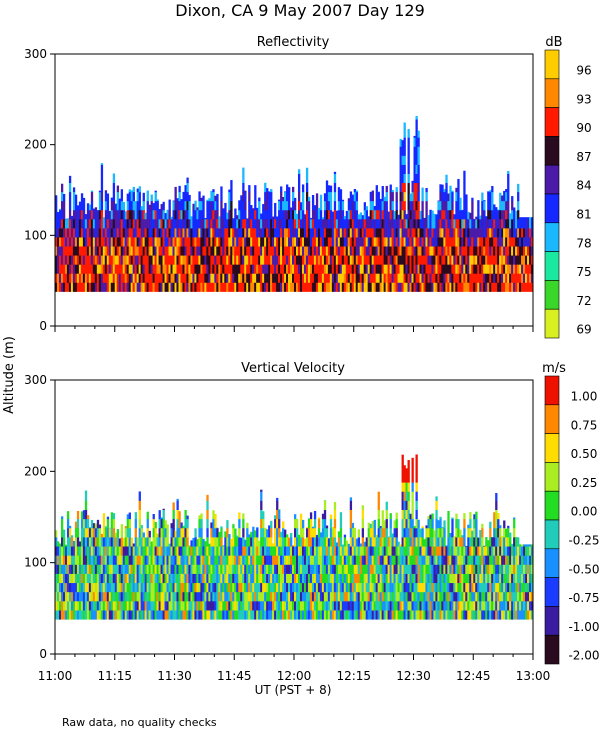 The image size is (600, 750). What do you see at coordinates (533, 676) in the screenshot?
I see `x-tick-label: 13:00` at bounding box center [533, 676].